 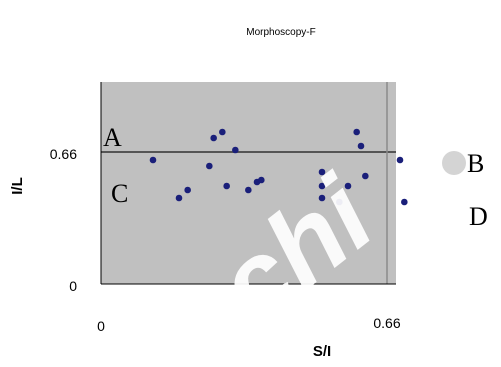 What do you see at coordinates (73, 286) in the screenshot?
I see `y-tick-label-0: 0` at bounding box center [73, 286].